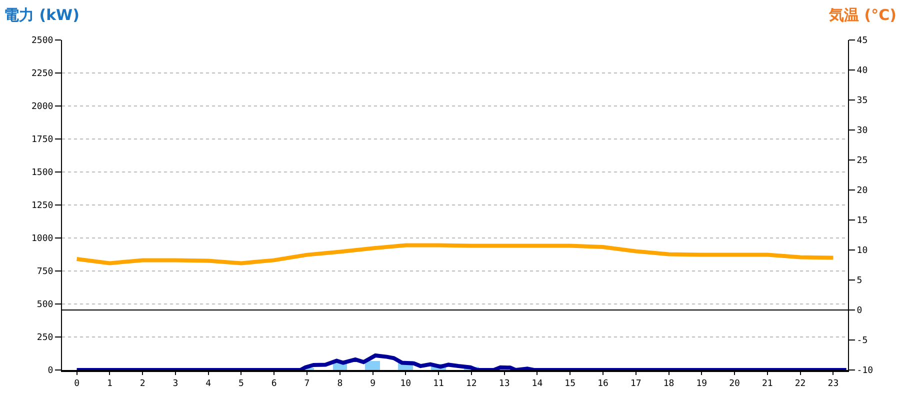 This screenshot has width=900, height=400. Describe the element at coordinates (862, 161) in the screenshot. I see `y2-tick-label: 25` at that location.